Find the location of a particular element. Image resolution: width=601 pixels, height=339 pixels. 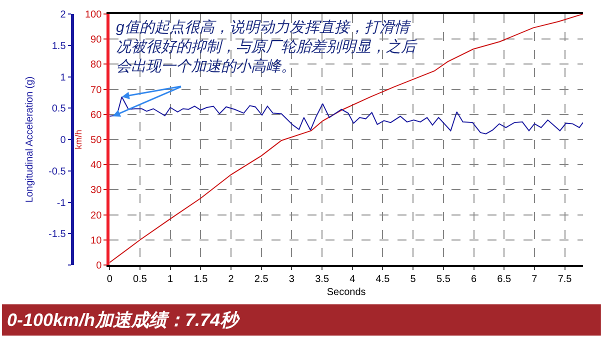

annotation: g值的起点很高，说明动力发挥直接，打滑情况被很好的抑制，与原厂轮胎差别明显，之后会出现一个加速的小高峰。 is located at coordinates (267, 47).